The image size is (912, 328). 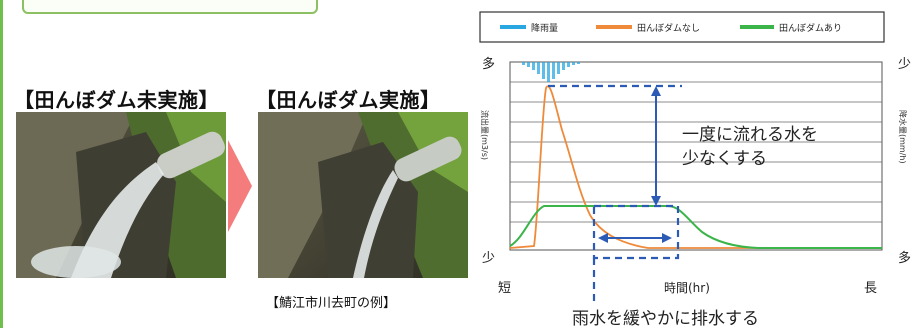 I want to click on peak-arrow-head-up, so click(x=656, y=91).